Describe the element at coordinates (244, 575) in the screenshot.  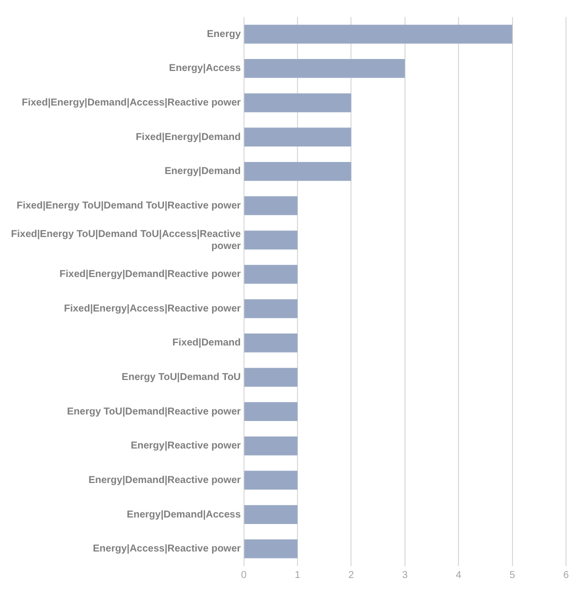
I see `x-tick-label: 0` at that location.